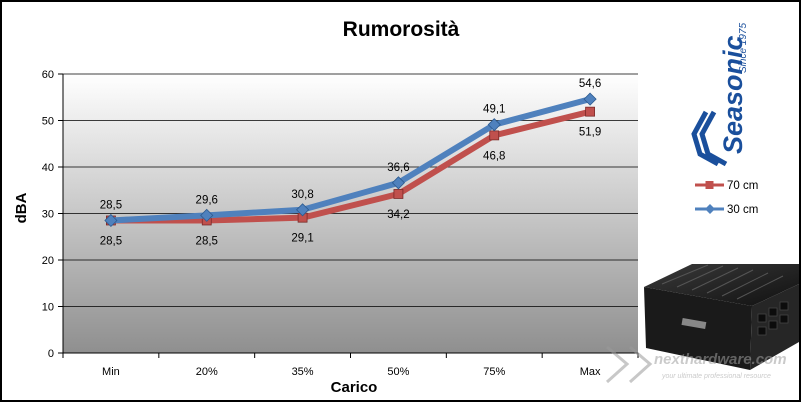 The width and height of the screenshot is (801, 402). What do you see at coordinates (716, 376) in the screenshot?
I see `svg-text:your ultimate professional res: your ultimate professional resource` at bounding box center [716, 376].